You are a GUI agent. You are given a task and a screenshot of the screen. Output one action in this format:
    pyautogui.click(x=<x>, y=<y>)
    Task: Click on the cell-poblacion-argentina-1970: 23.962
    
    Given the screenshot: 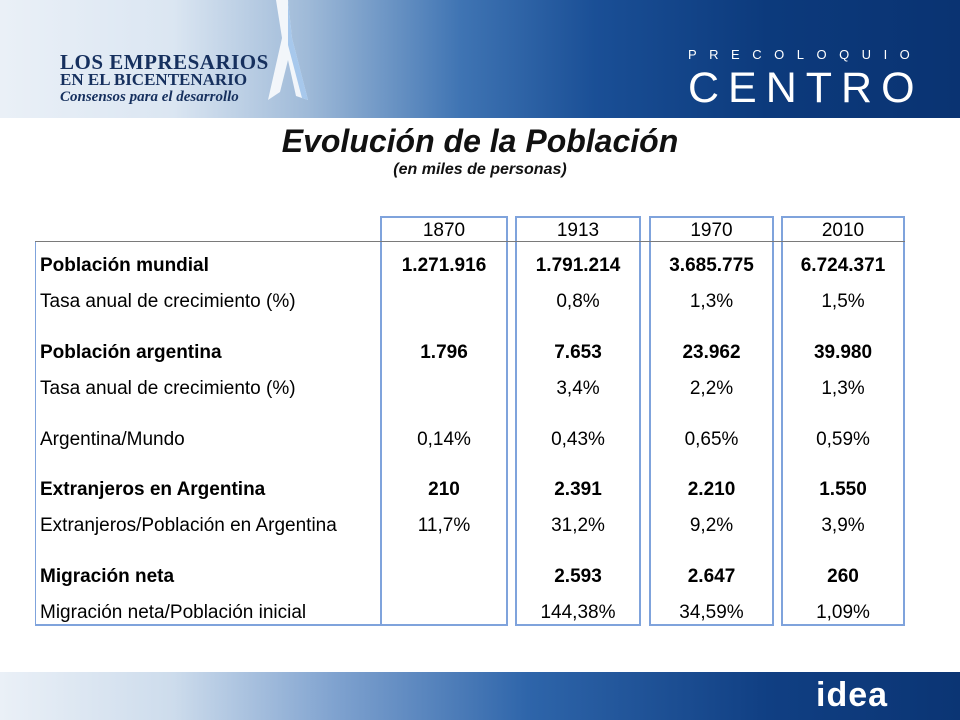 What is the action you would take?
    pyautogui.click(x=711, y=352)
    